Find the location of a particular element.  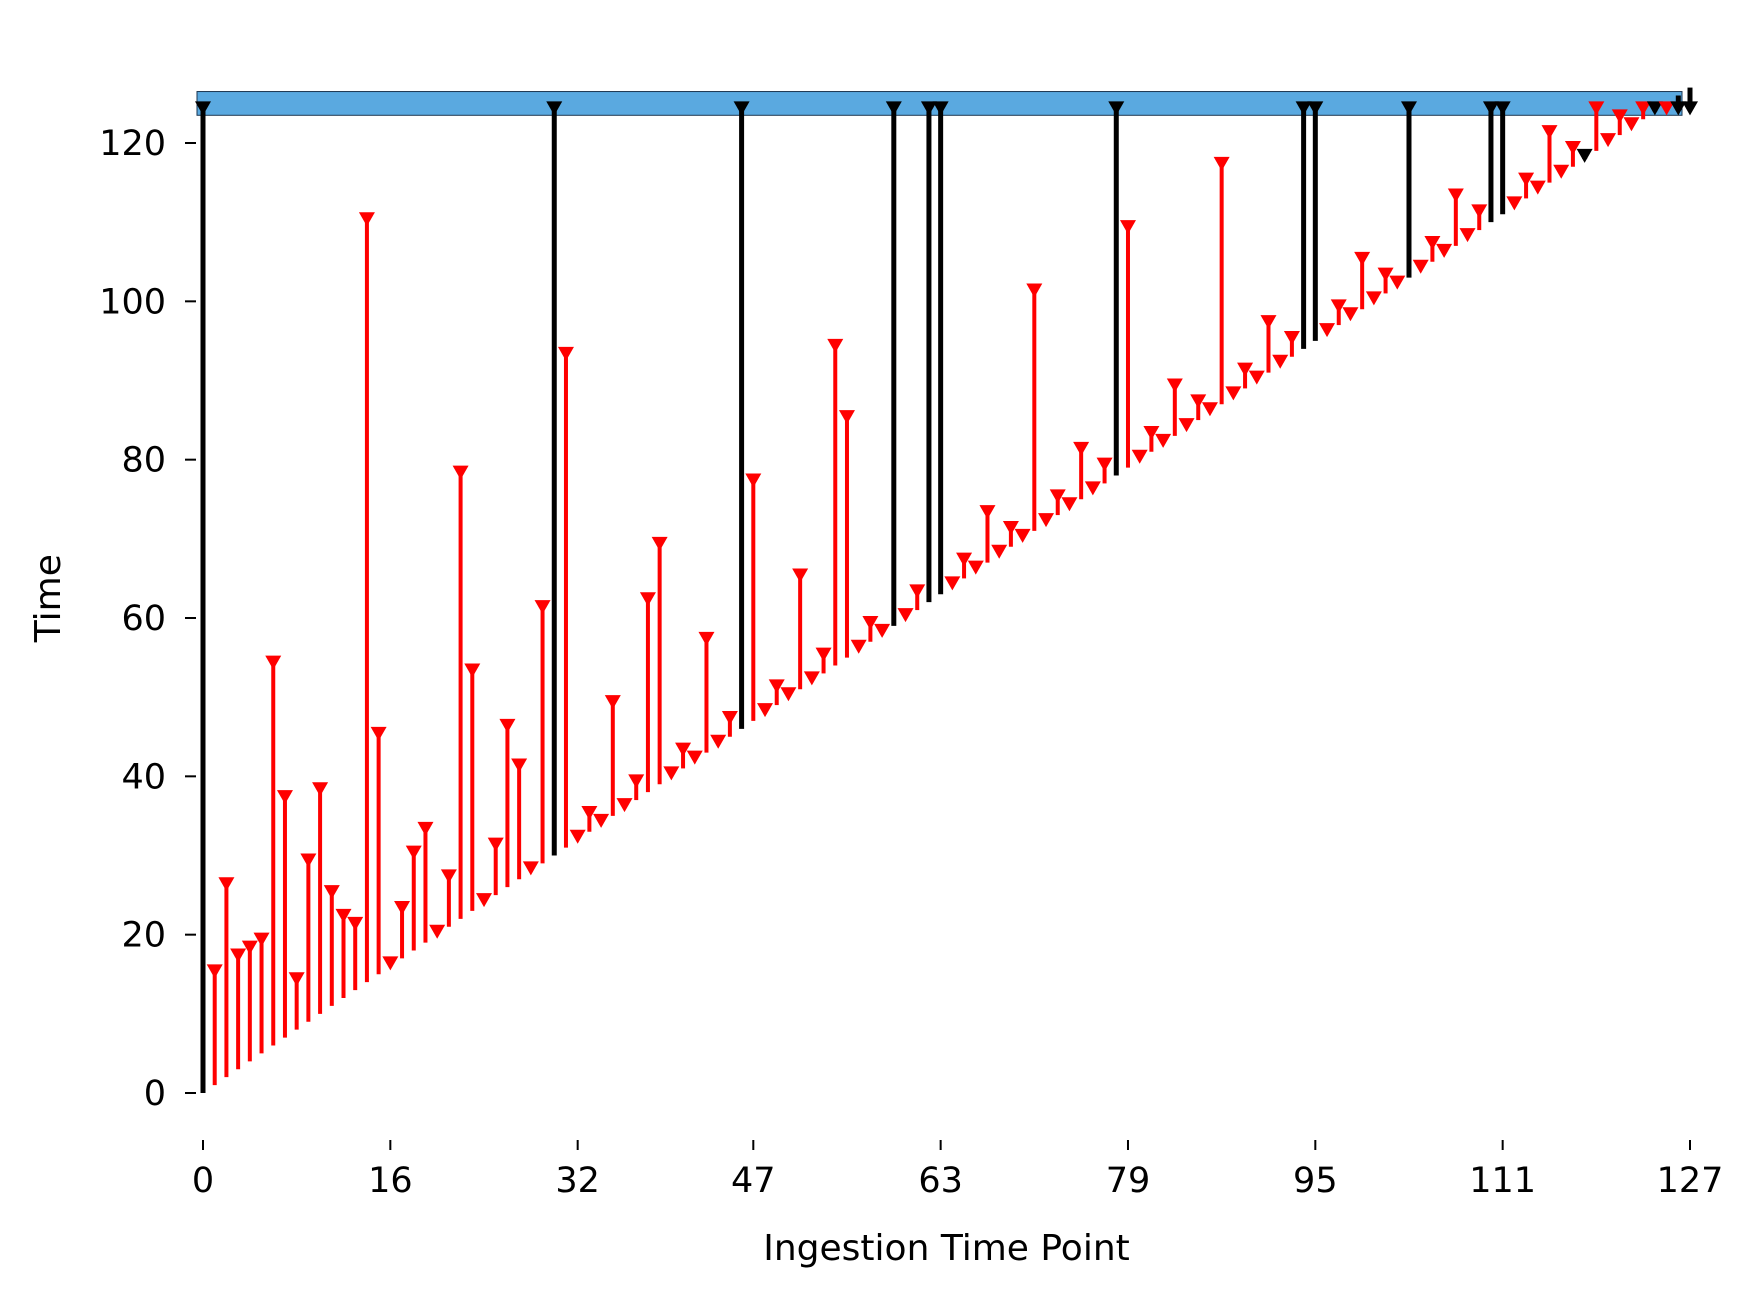

x-tick-label: 79 is located at coordinates (1128, 1181).